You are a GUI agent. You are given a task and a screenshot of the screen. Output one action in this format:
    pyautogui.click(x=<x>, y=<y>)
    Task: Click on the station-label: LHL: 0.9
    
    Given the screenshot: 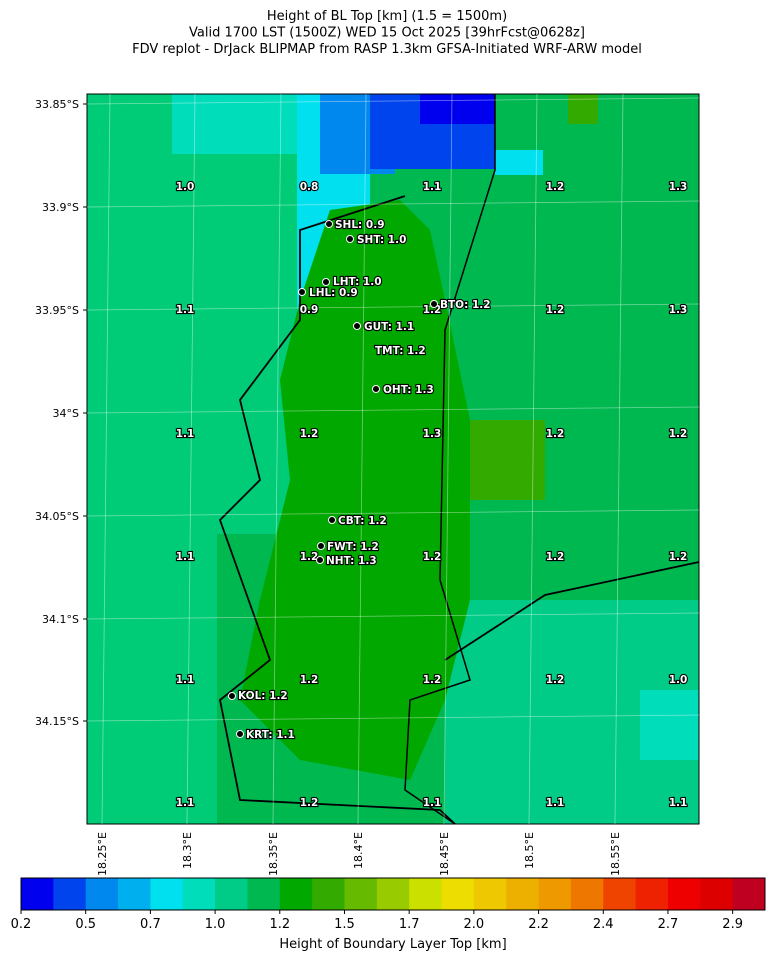 What is the action you would take?
    pyautogui.click(x=333, y=293)
    